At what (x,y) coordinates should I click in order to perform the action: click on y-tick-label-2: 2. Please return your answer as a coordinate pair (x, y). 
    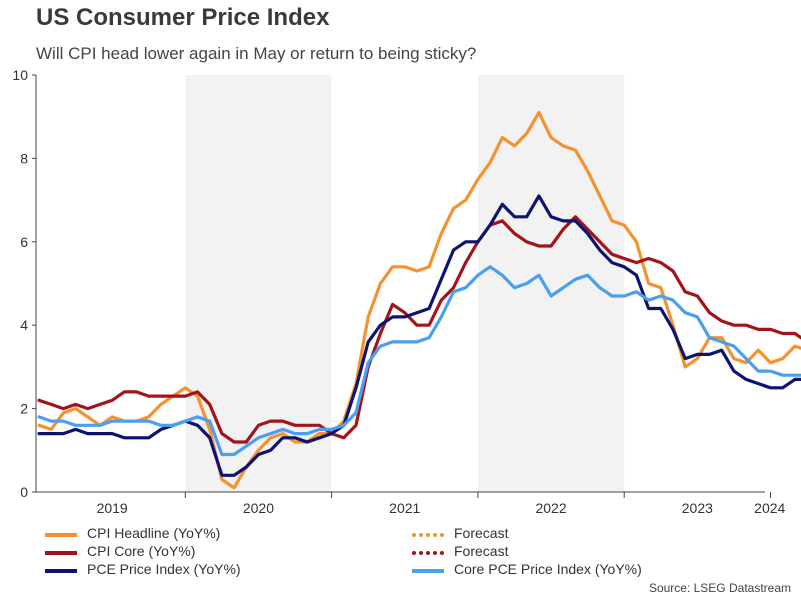
    Looking at the image, I should click on (24, 409).